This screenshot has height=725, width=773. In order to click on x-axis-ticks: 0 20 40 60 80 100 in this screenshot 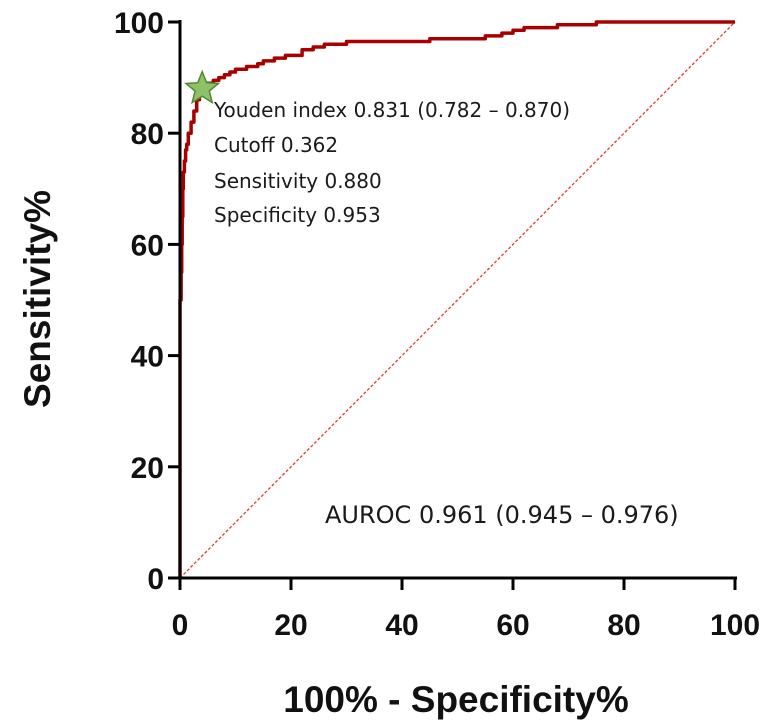, I will do `click(466, 610)`.